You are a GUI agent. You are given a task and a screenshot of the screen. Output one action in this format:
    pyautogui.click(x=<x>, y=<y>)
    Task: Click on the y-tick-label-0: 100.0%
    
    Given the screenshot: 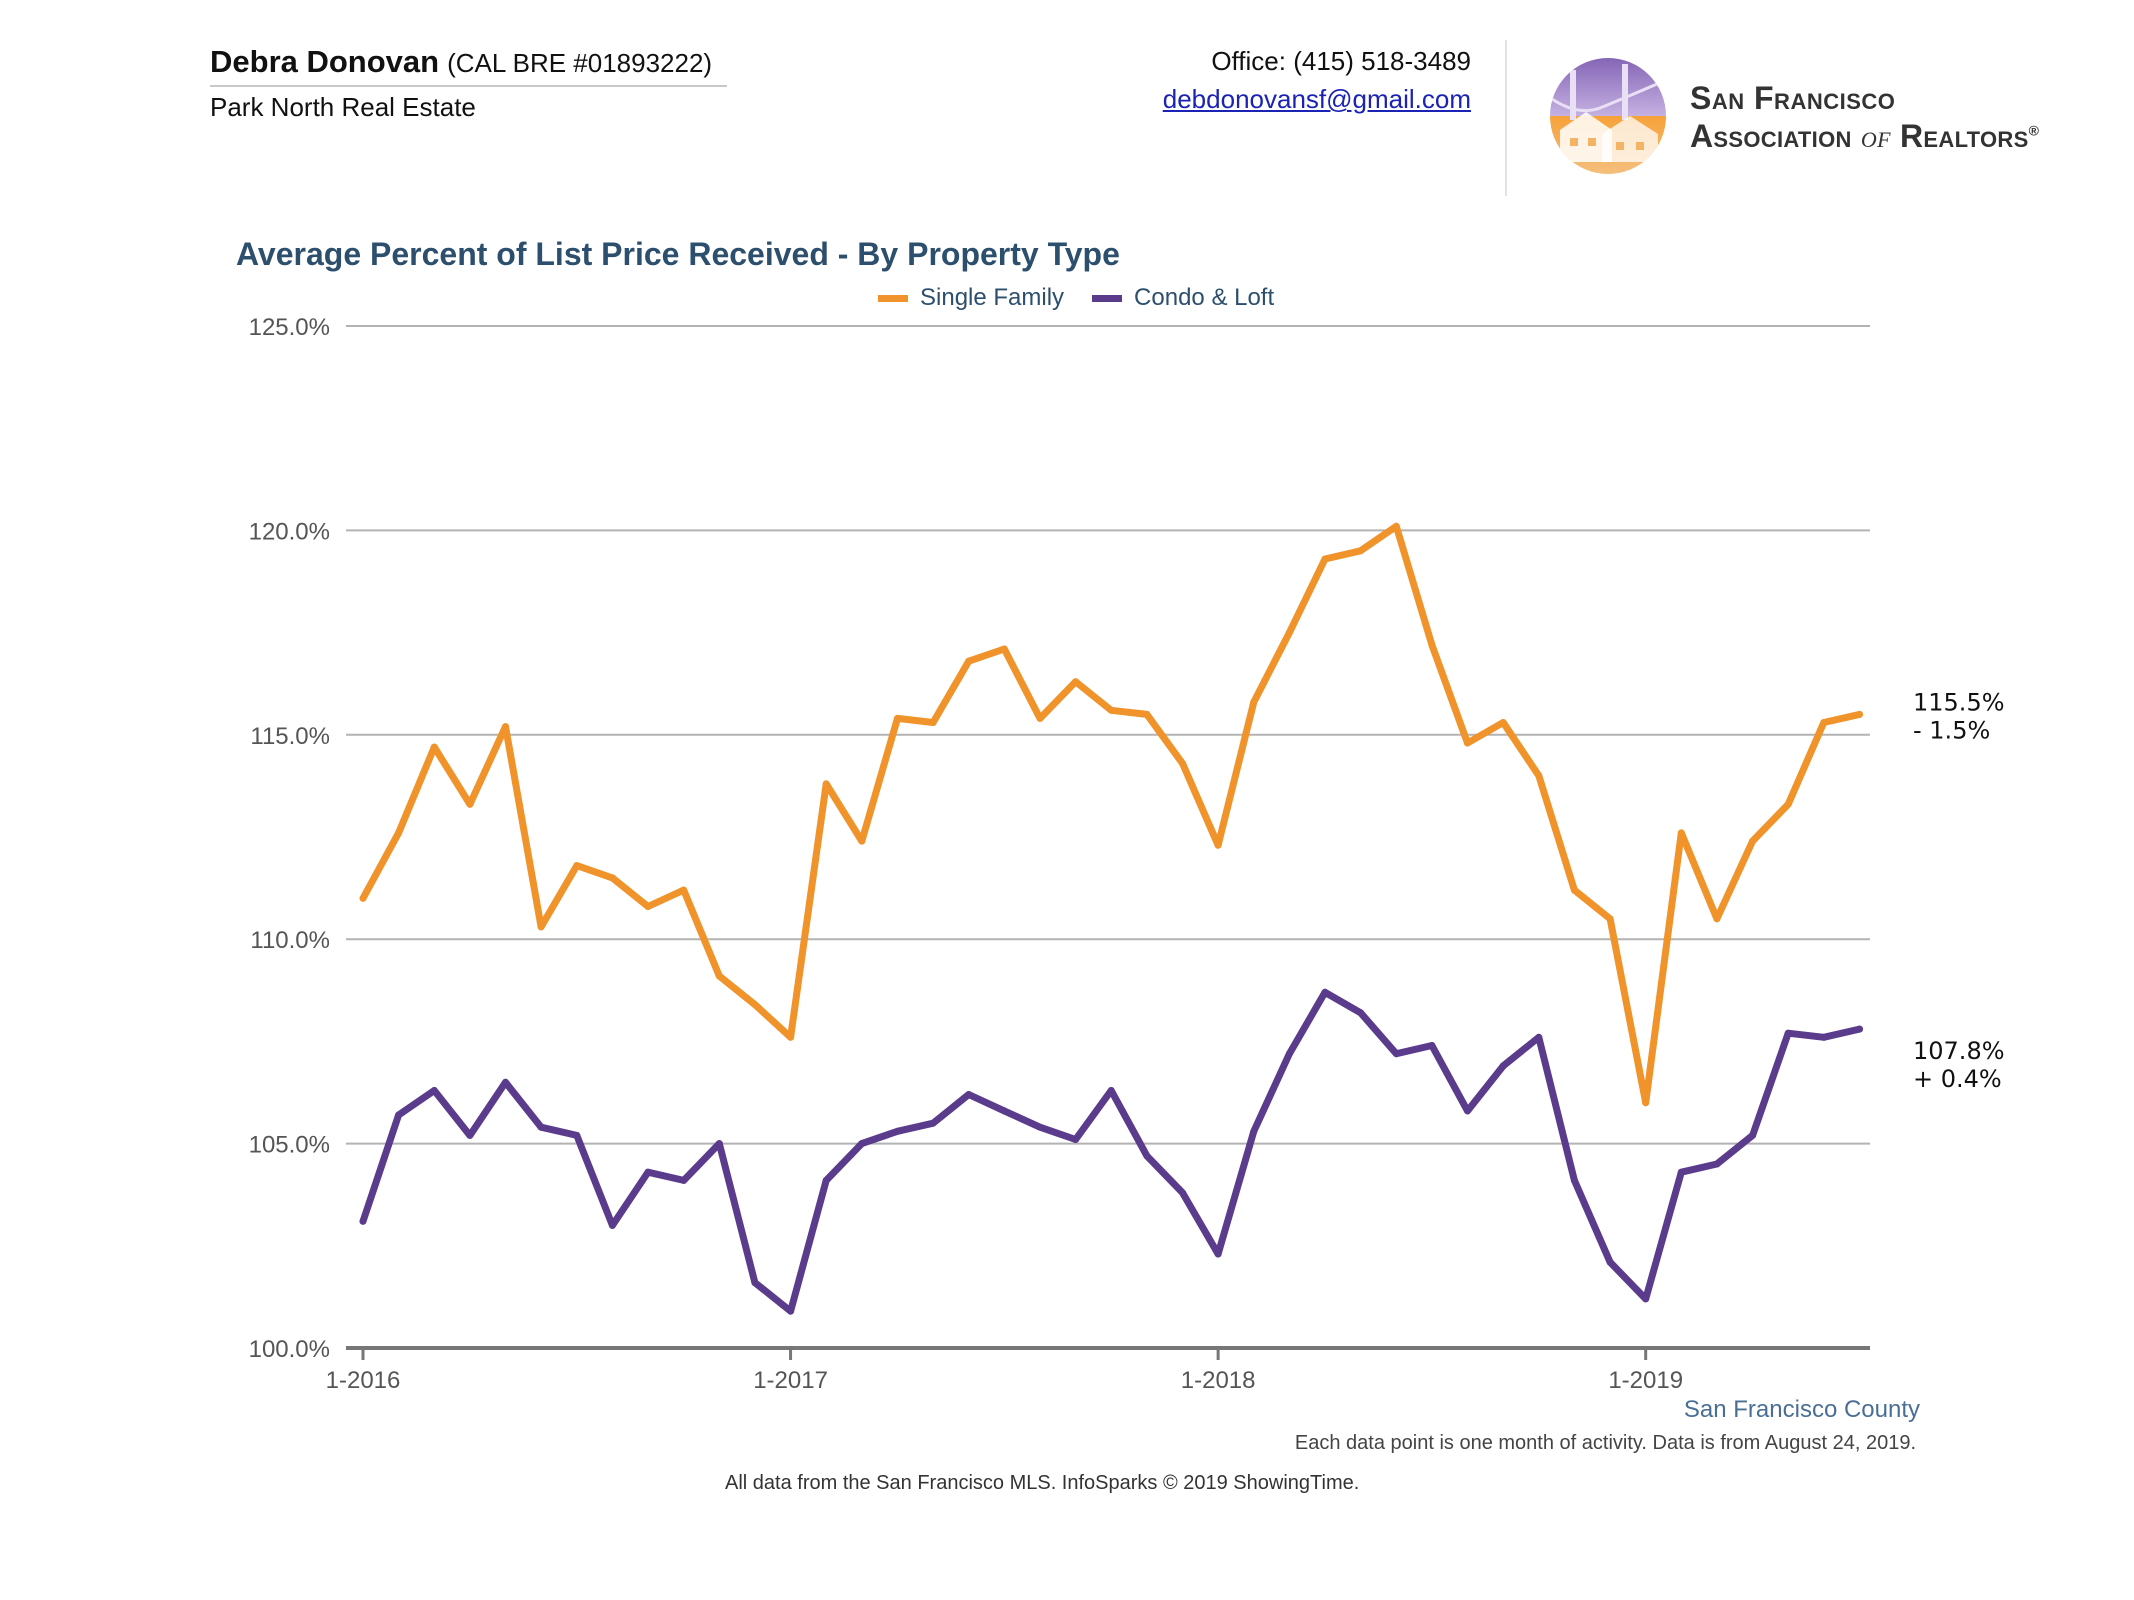 What is the action you would take?
    pyautogui.click(x=289, y=1349)
    